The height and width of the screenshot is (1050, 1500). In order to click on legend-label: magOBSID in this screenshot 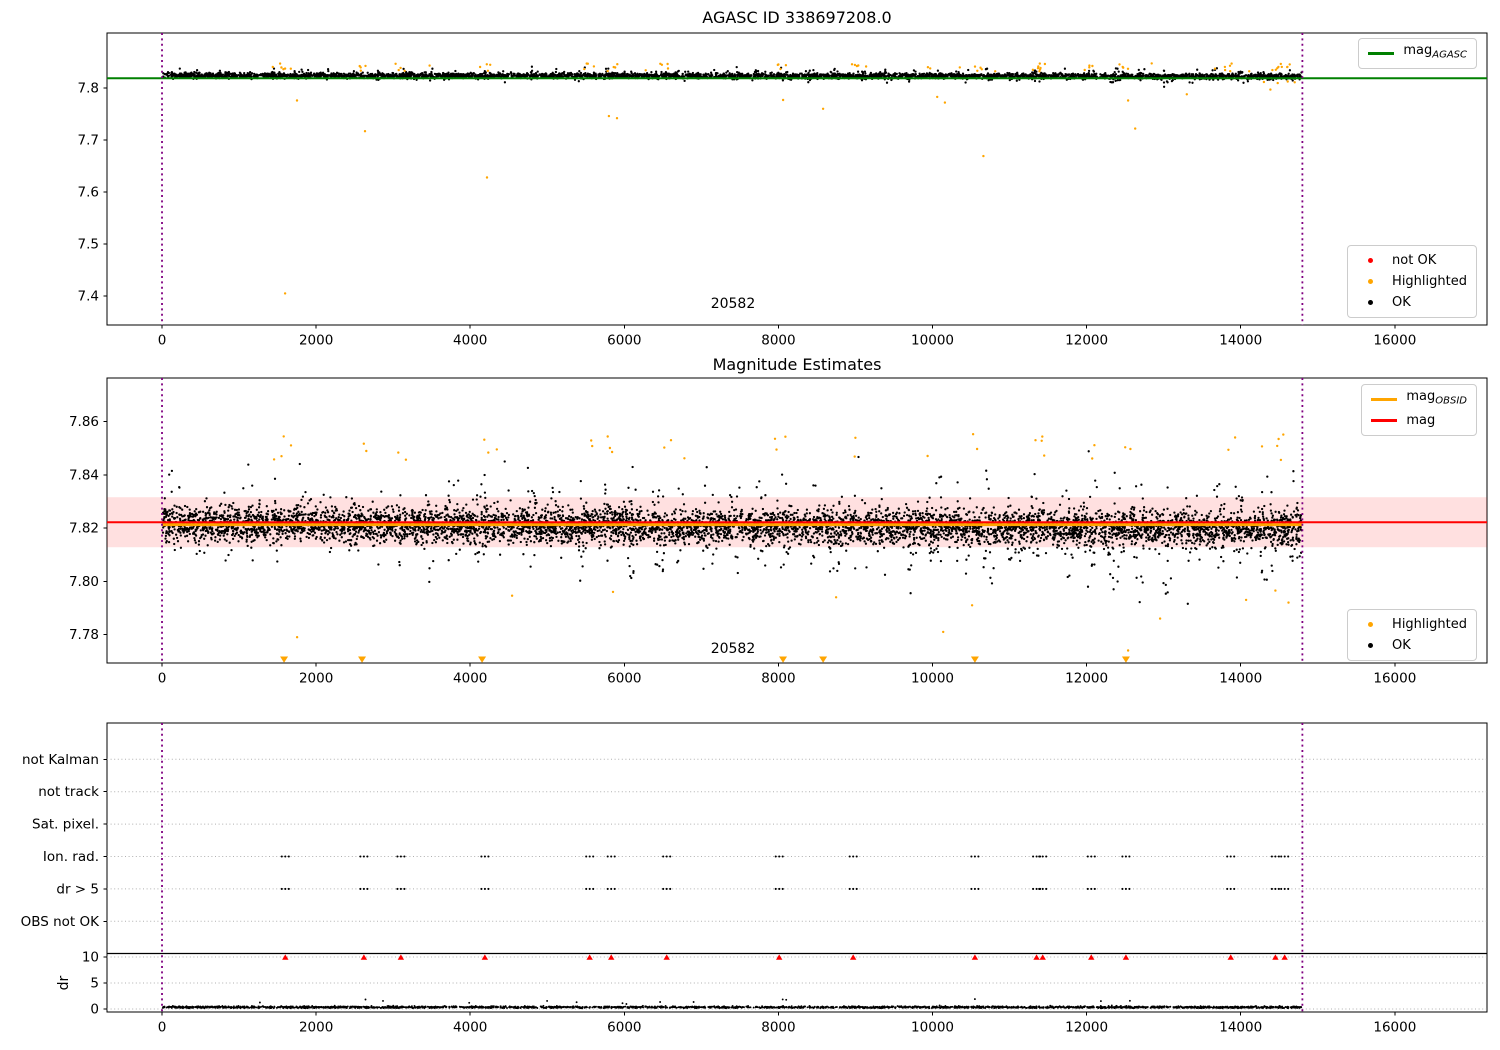, I will do `click(1436, 398)`.